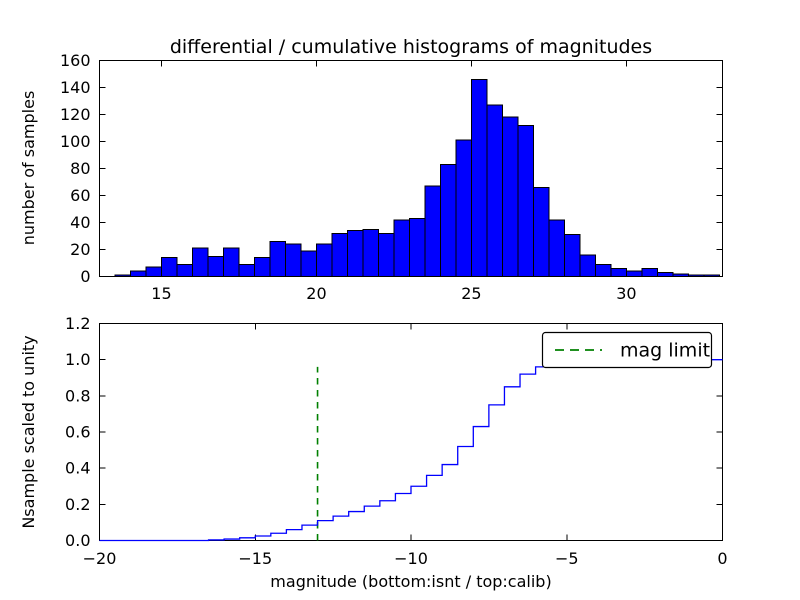  What do you see at coordinates (722, 558) in the screenshot?
I see `x-tick-label: 0` at bounding box center [722, 558].